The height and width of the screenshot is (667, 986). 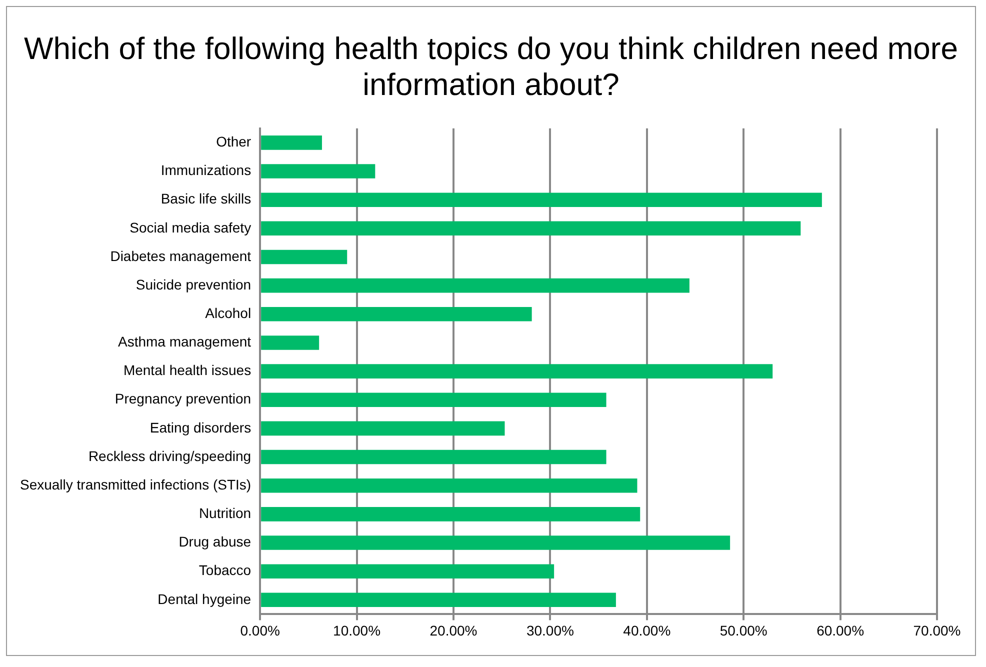 What do you see at coordinates (454, 630) in the screenshot?
I see `x-tick-label: 20.00%` at bounding box center [454, 630].